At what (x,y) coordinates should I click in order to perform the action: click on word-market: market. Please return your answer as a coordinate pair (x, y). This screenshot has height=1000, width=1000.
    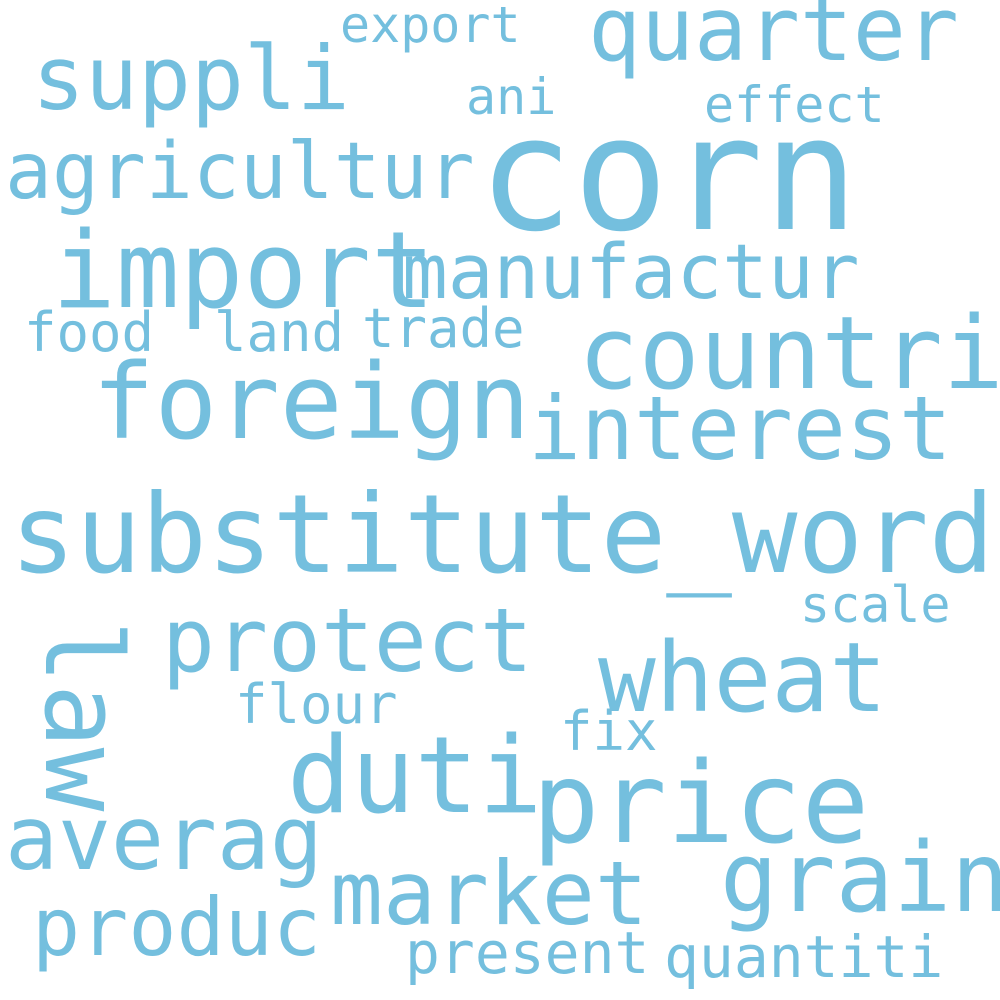
    Looking at the image, I should click on (489, 893).